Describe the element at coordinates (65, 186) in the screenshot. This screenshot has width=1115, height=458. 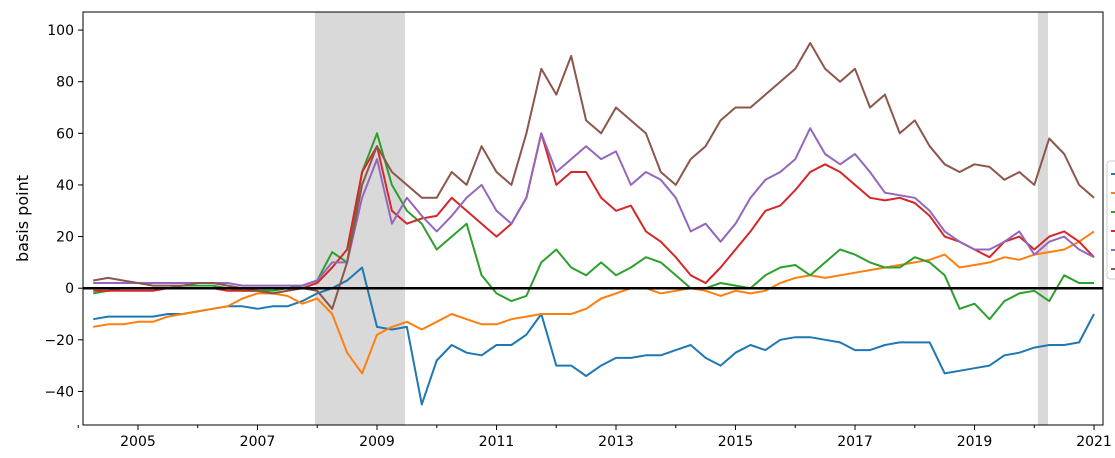
I see `y-tick-label: 40` at that location.